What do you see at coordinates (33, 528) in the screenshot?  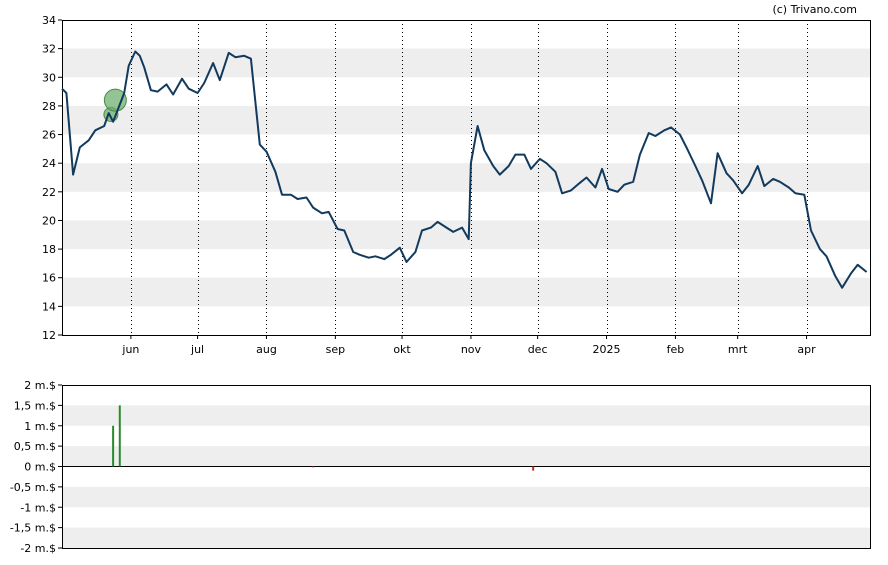 I see `y-tick-label: -1,5 m.$` at bounding box center [33, 528].